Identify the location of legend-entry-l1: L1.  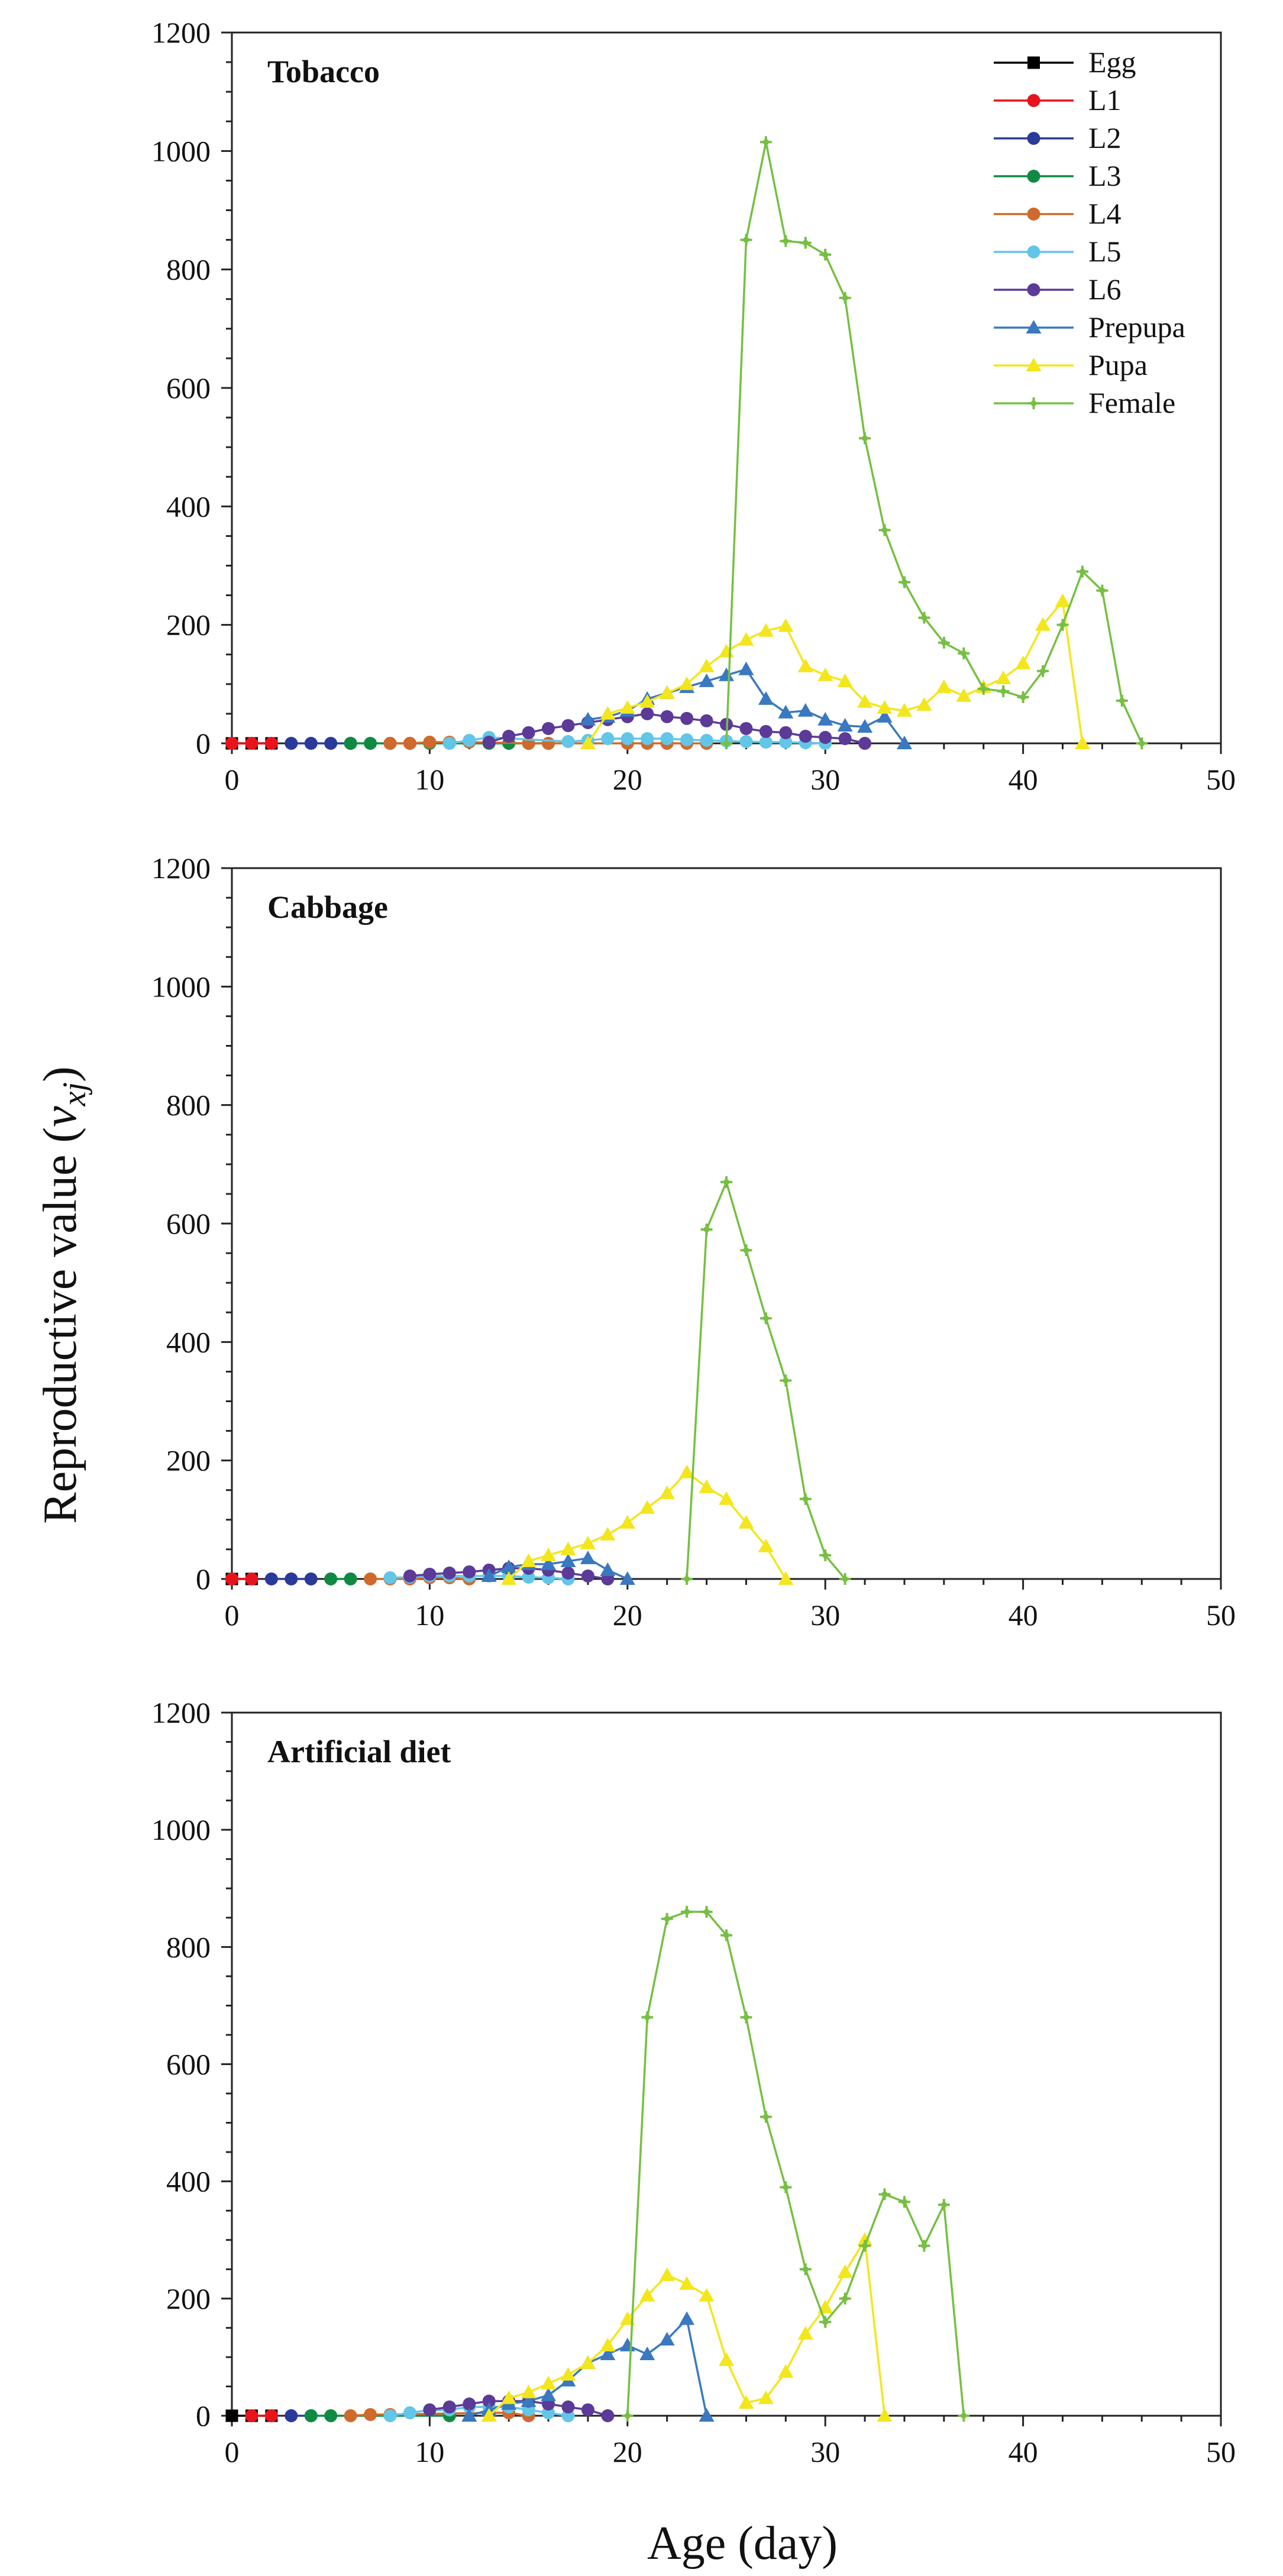
(1058, 100).